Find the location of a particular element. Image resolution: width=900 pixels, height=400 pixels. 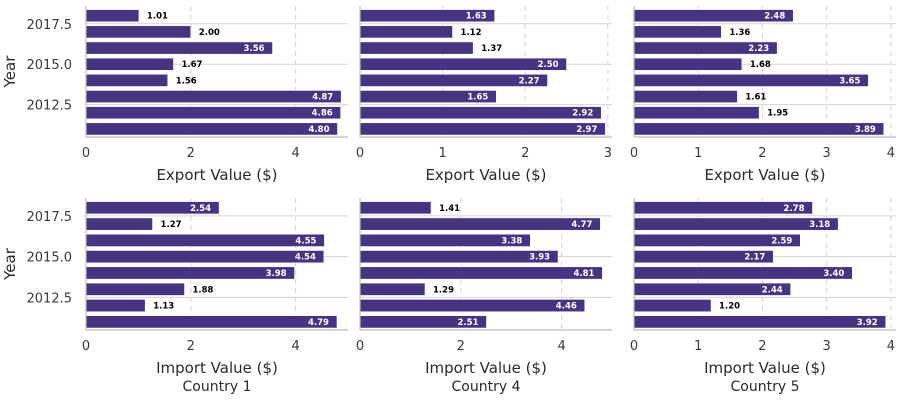

panel-import-1-bar-label: 4.81 is located at coordinates (583, 274).